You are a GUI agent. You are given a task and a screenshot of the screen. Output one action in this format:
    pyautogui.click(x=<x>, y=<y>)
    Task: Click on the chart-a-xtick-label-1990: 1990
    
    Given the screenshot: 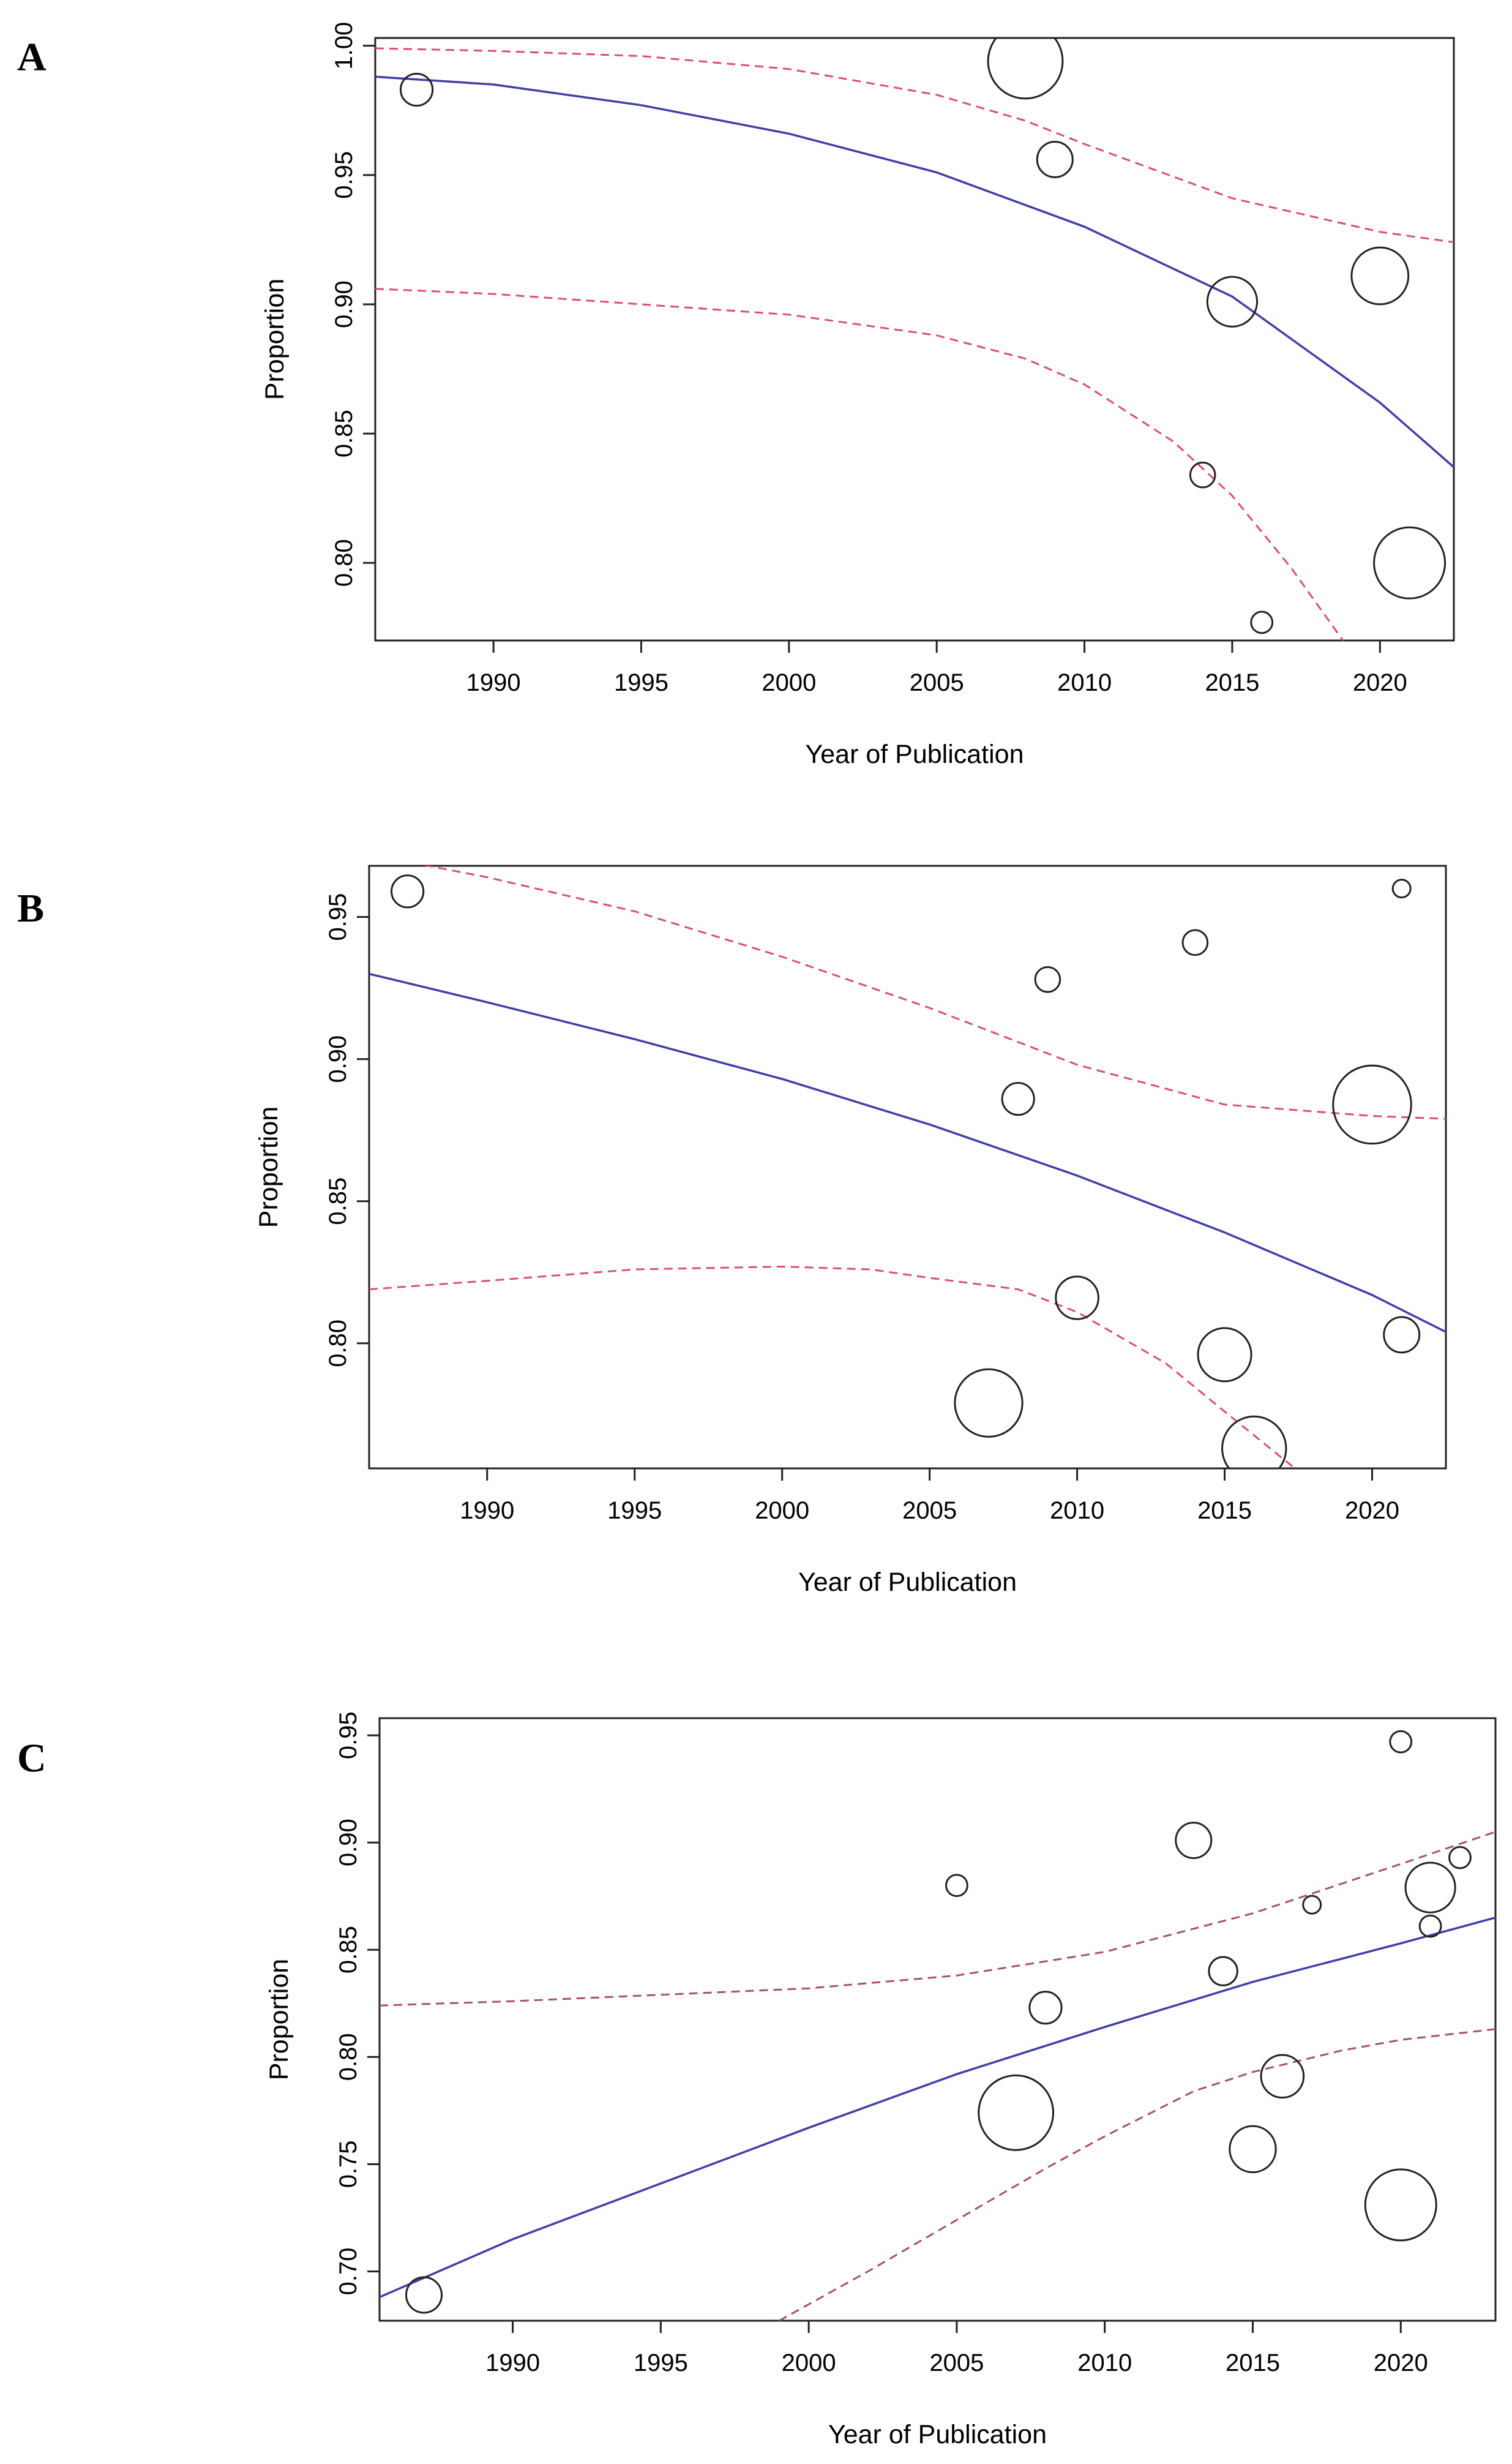 What is the action you would take?
    pyautogui.click(x=493, y=683)
    